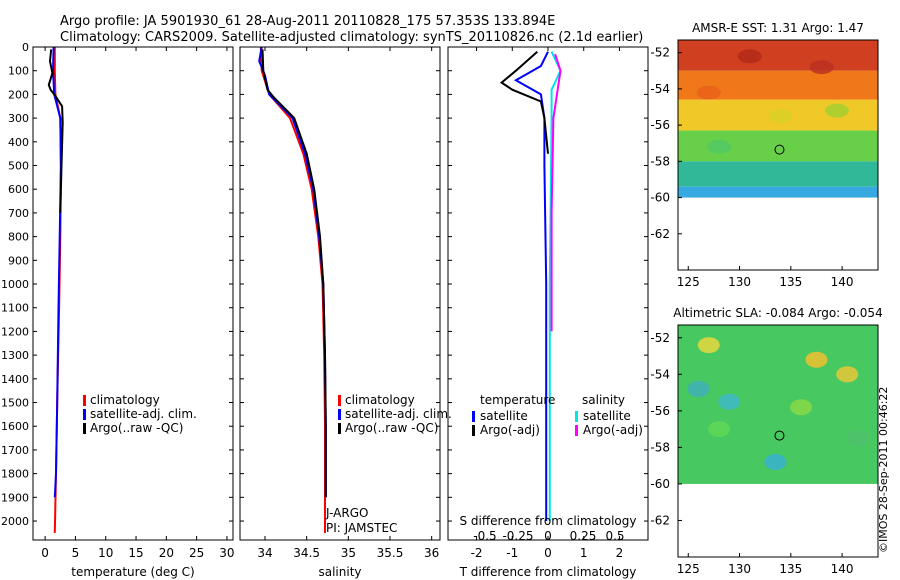  Describe the element at coordinates (524, 102) in the screenshot. I see `series-line-temperature-argo-adj-` at that location.